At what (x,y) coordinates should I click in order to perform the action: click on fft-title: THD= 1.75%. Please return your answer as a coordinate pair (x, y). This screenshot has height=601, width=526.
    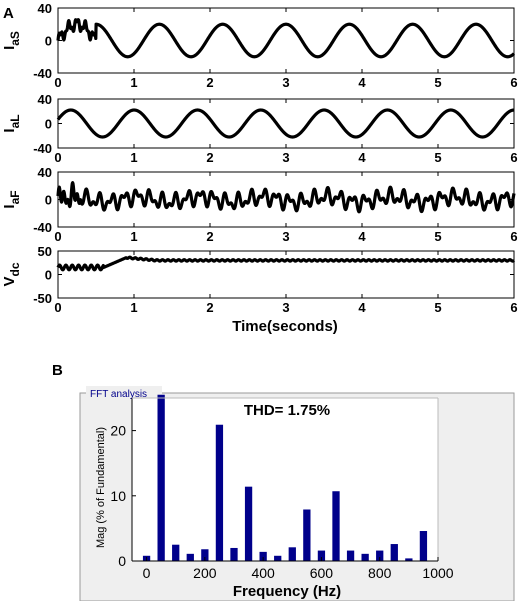
    Looking at the image, I should click on (287, 410).